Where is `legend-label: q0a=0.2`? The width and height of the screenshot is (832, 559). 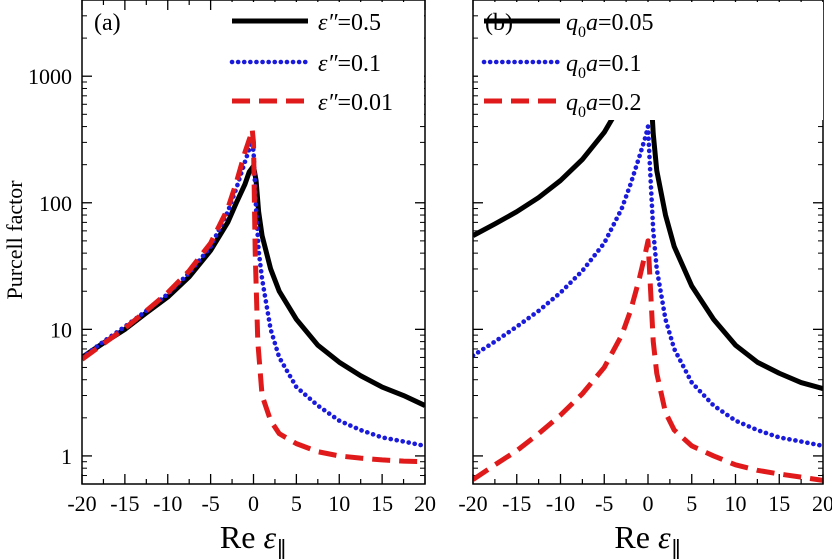
legend-label: q0a=0.2 is located at coordinates (604, 105).